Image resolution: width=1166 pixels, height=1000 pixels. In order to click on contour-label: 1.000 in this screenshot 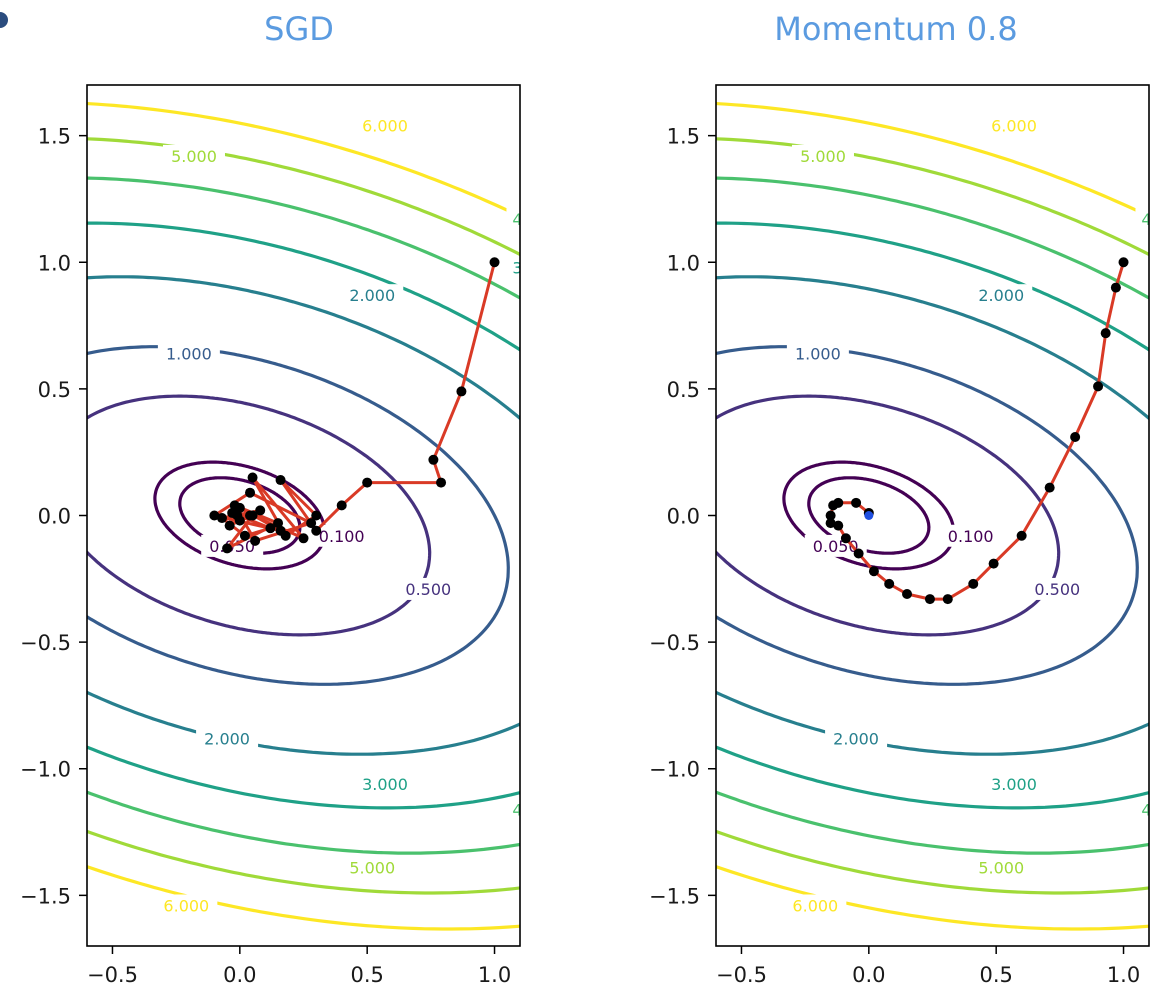, I will do `click(818, 353)`.